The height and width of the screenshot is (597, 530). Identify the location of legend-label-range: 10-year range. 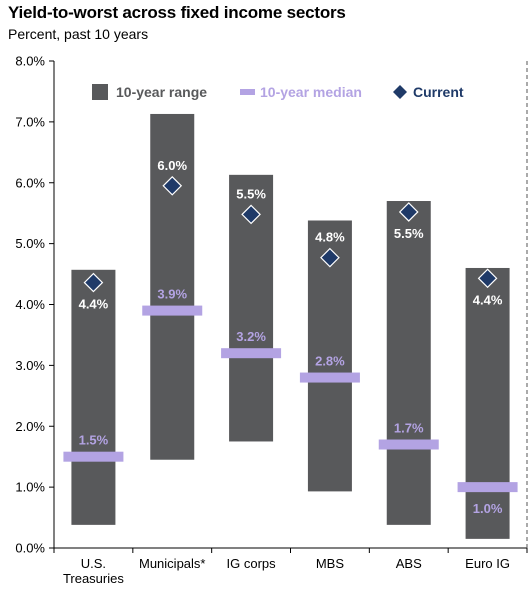
(161, 92).